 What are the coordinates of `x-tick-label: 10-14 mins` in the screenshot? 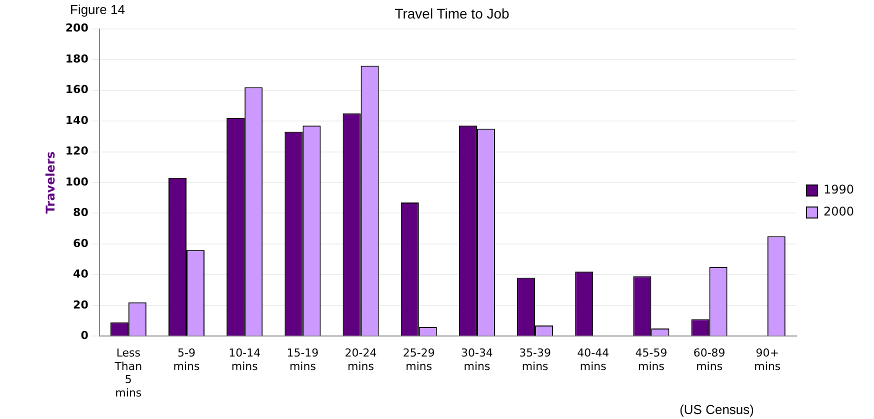 It's located at (244, 359).